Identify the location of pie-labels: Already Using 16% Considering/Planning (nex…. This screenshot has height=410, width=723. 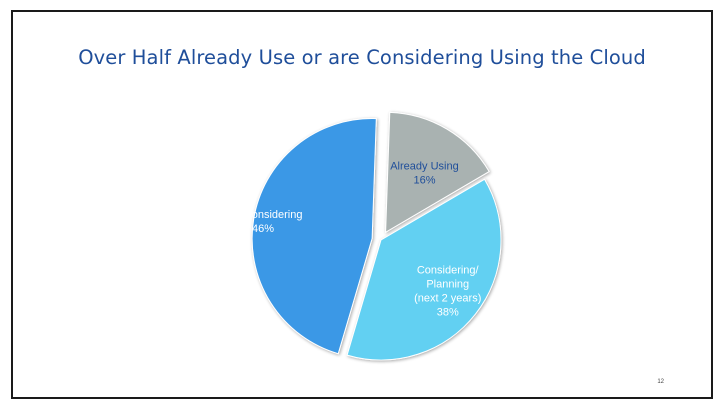
(353, 239).